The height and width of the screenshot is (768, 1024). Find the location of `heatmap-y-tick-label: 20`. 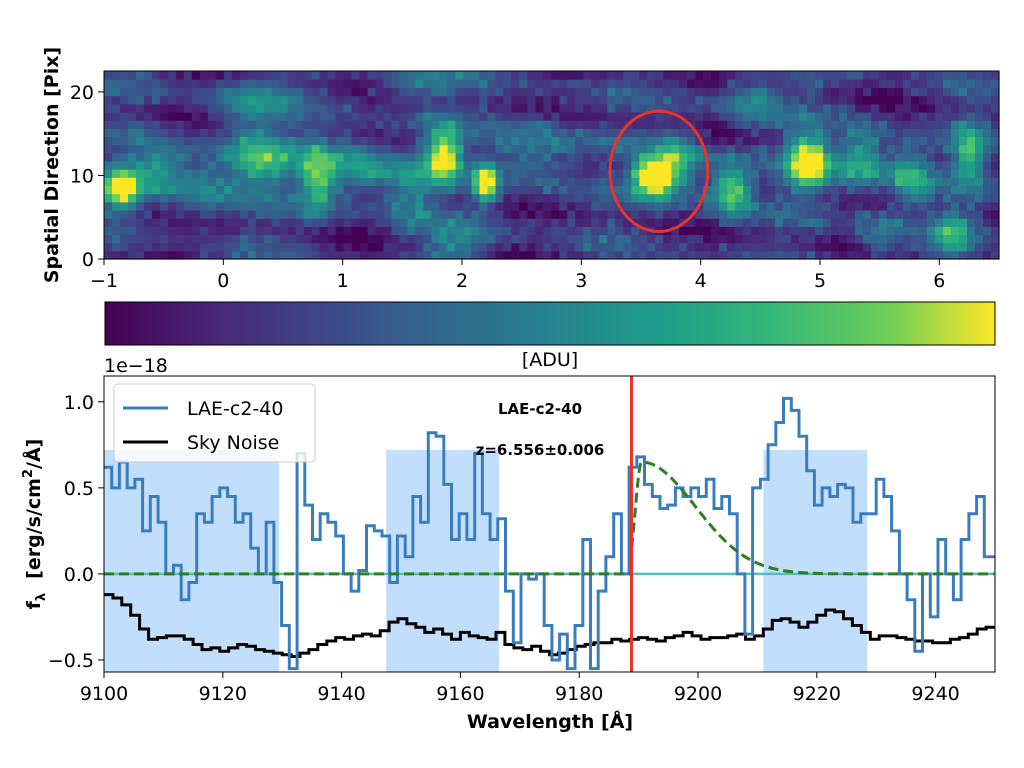

heatmap-y-tick-label: 20 is located at coordinates (82, 93).